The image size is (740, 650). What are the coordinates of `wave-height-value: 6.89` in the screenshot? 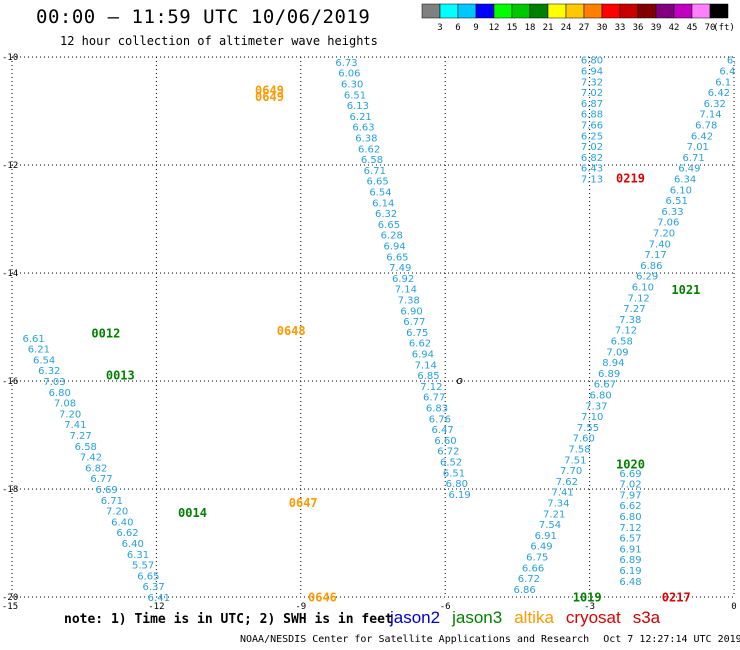 It's located at (609, 374).